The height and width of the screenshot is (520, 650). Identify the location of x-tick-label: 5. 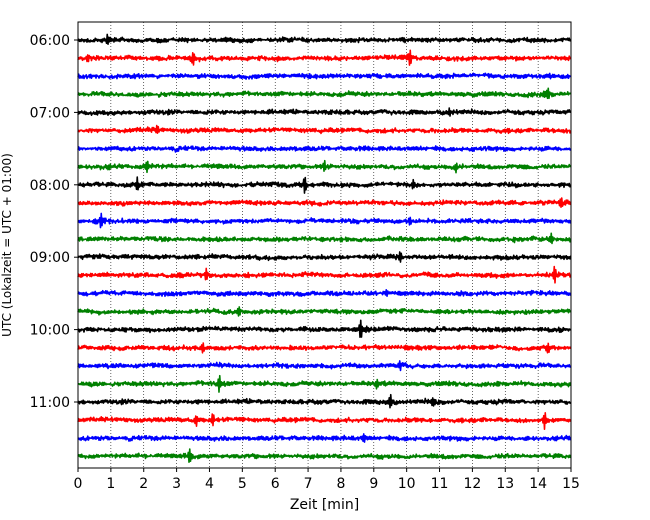
(242, 484).